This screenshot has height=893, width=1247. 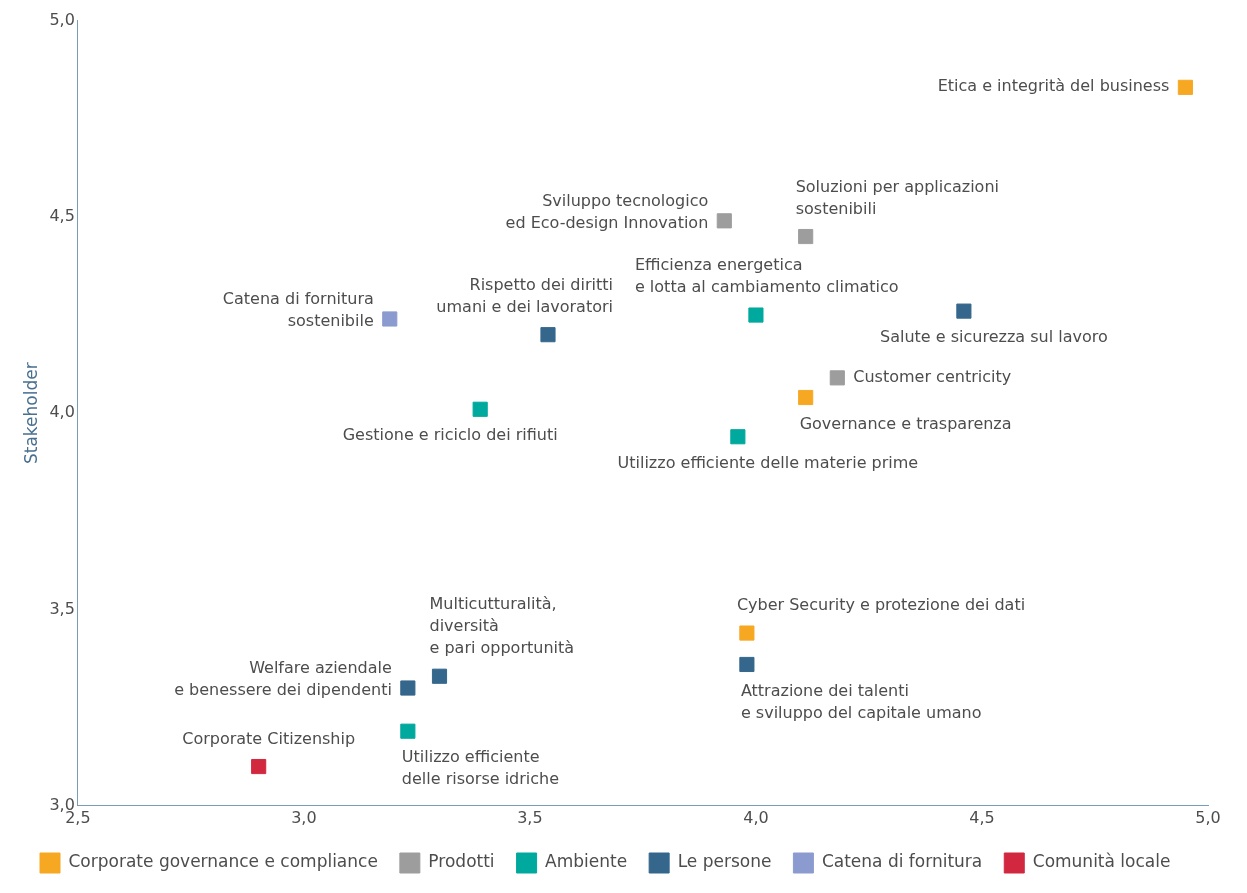 I want to click on y-tick-label: 4,5, so click(x=62, y=216).